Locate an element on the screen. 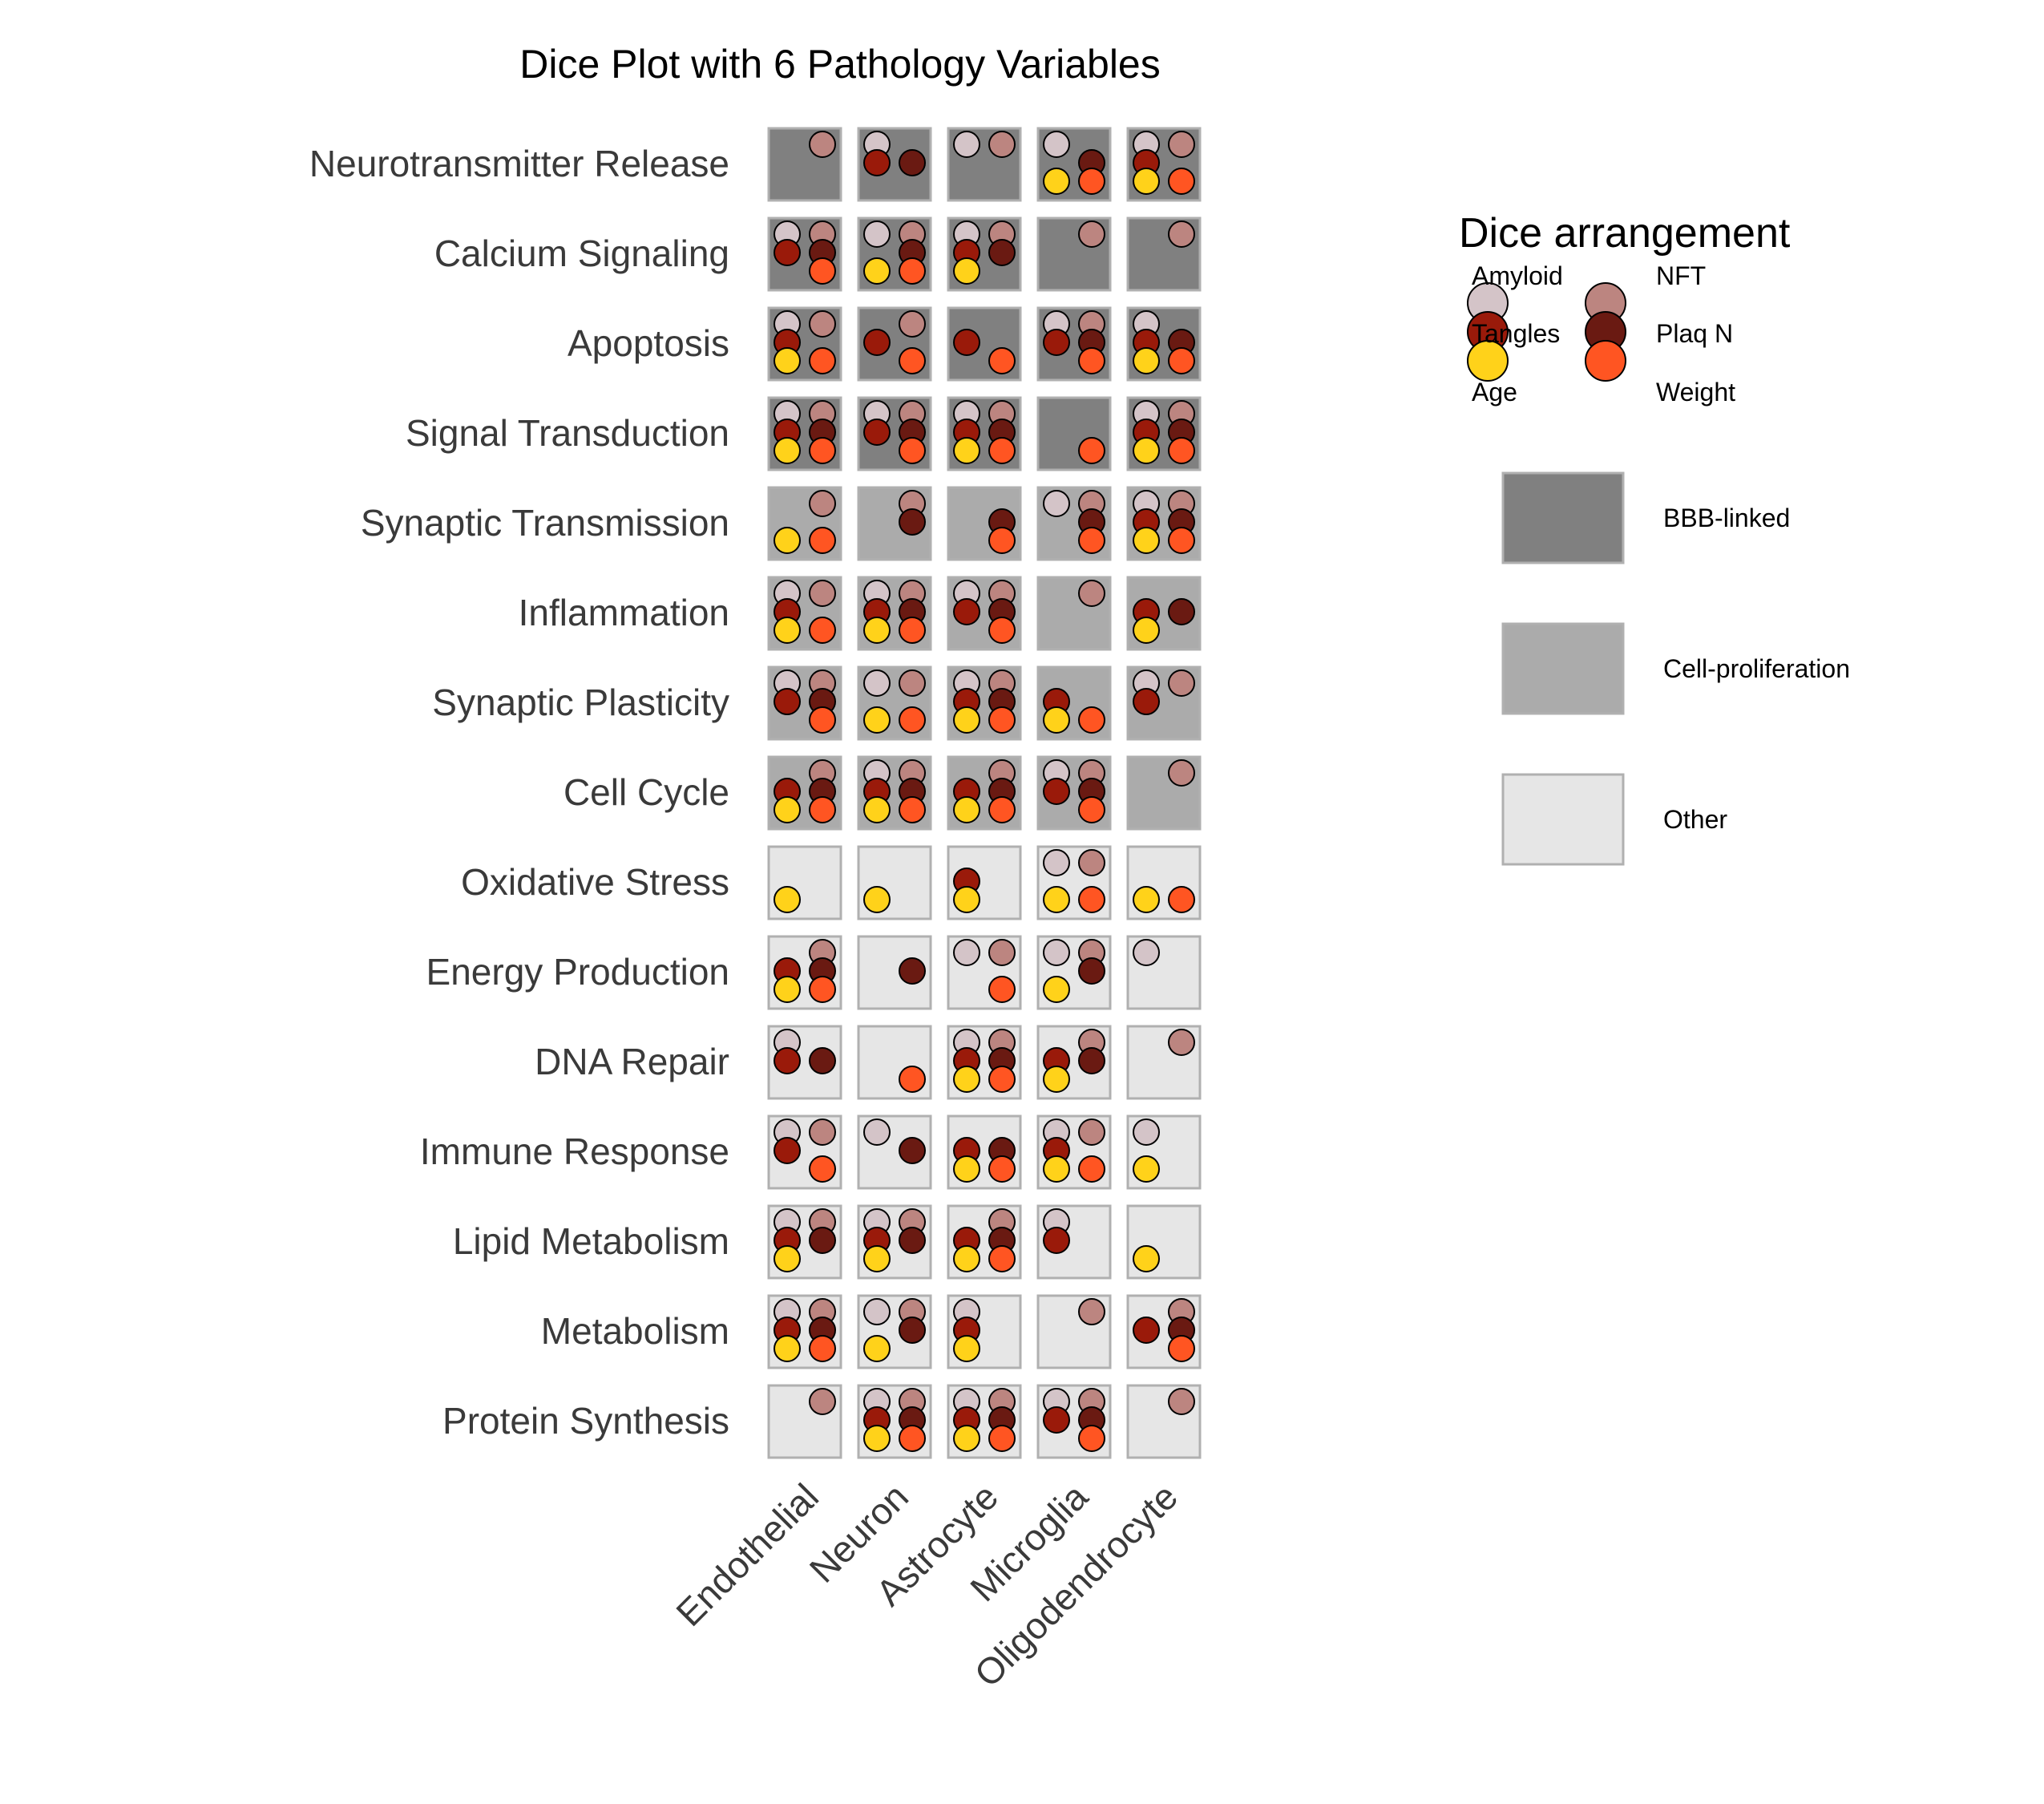 The image size is (2044, 1804). dice-cell-synaptic-plasticity-microglia is located at coordinates (1074, 703).